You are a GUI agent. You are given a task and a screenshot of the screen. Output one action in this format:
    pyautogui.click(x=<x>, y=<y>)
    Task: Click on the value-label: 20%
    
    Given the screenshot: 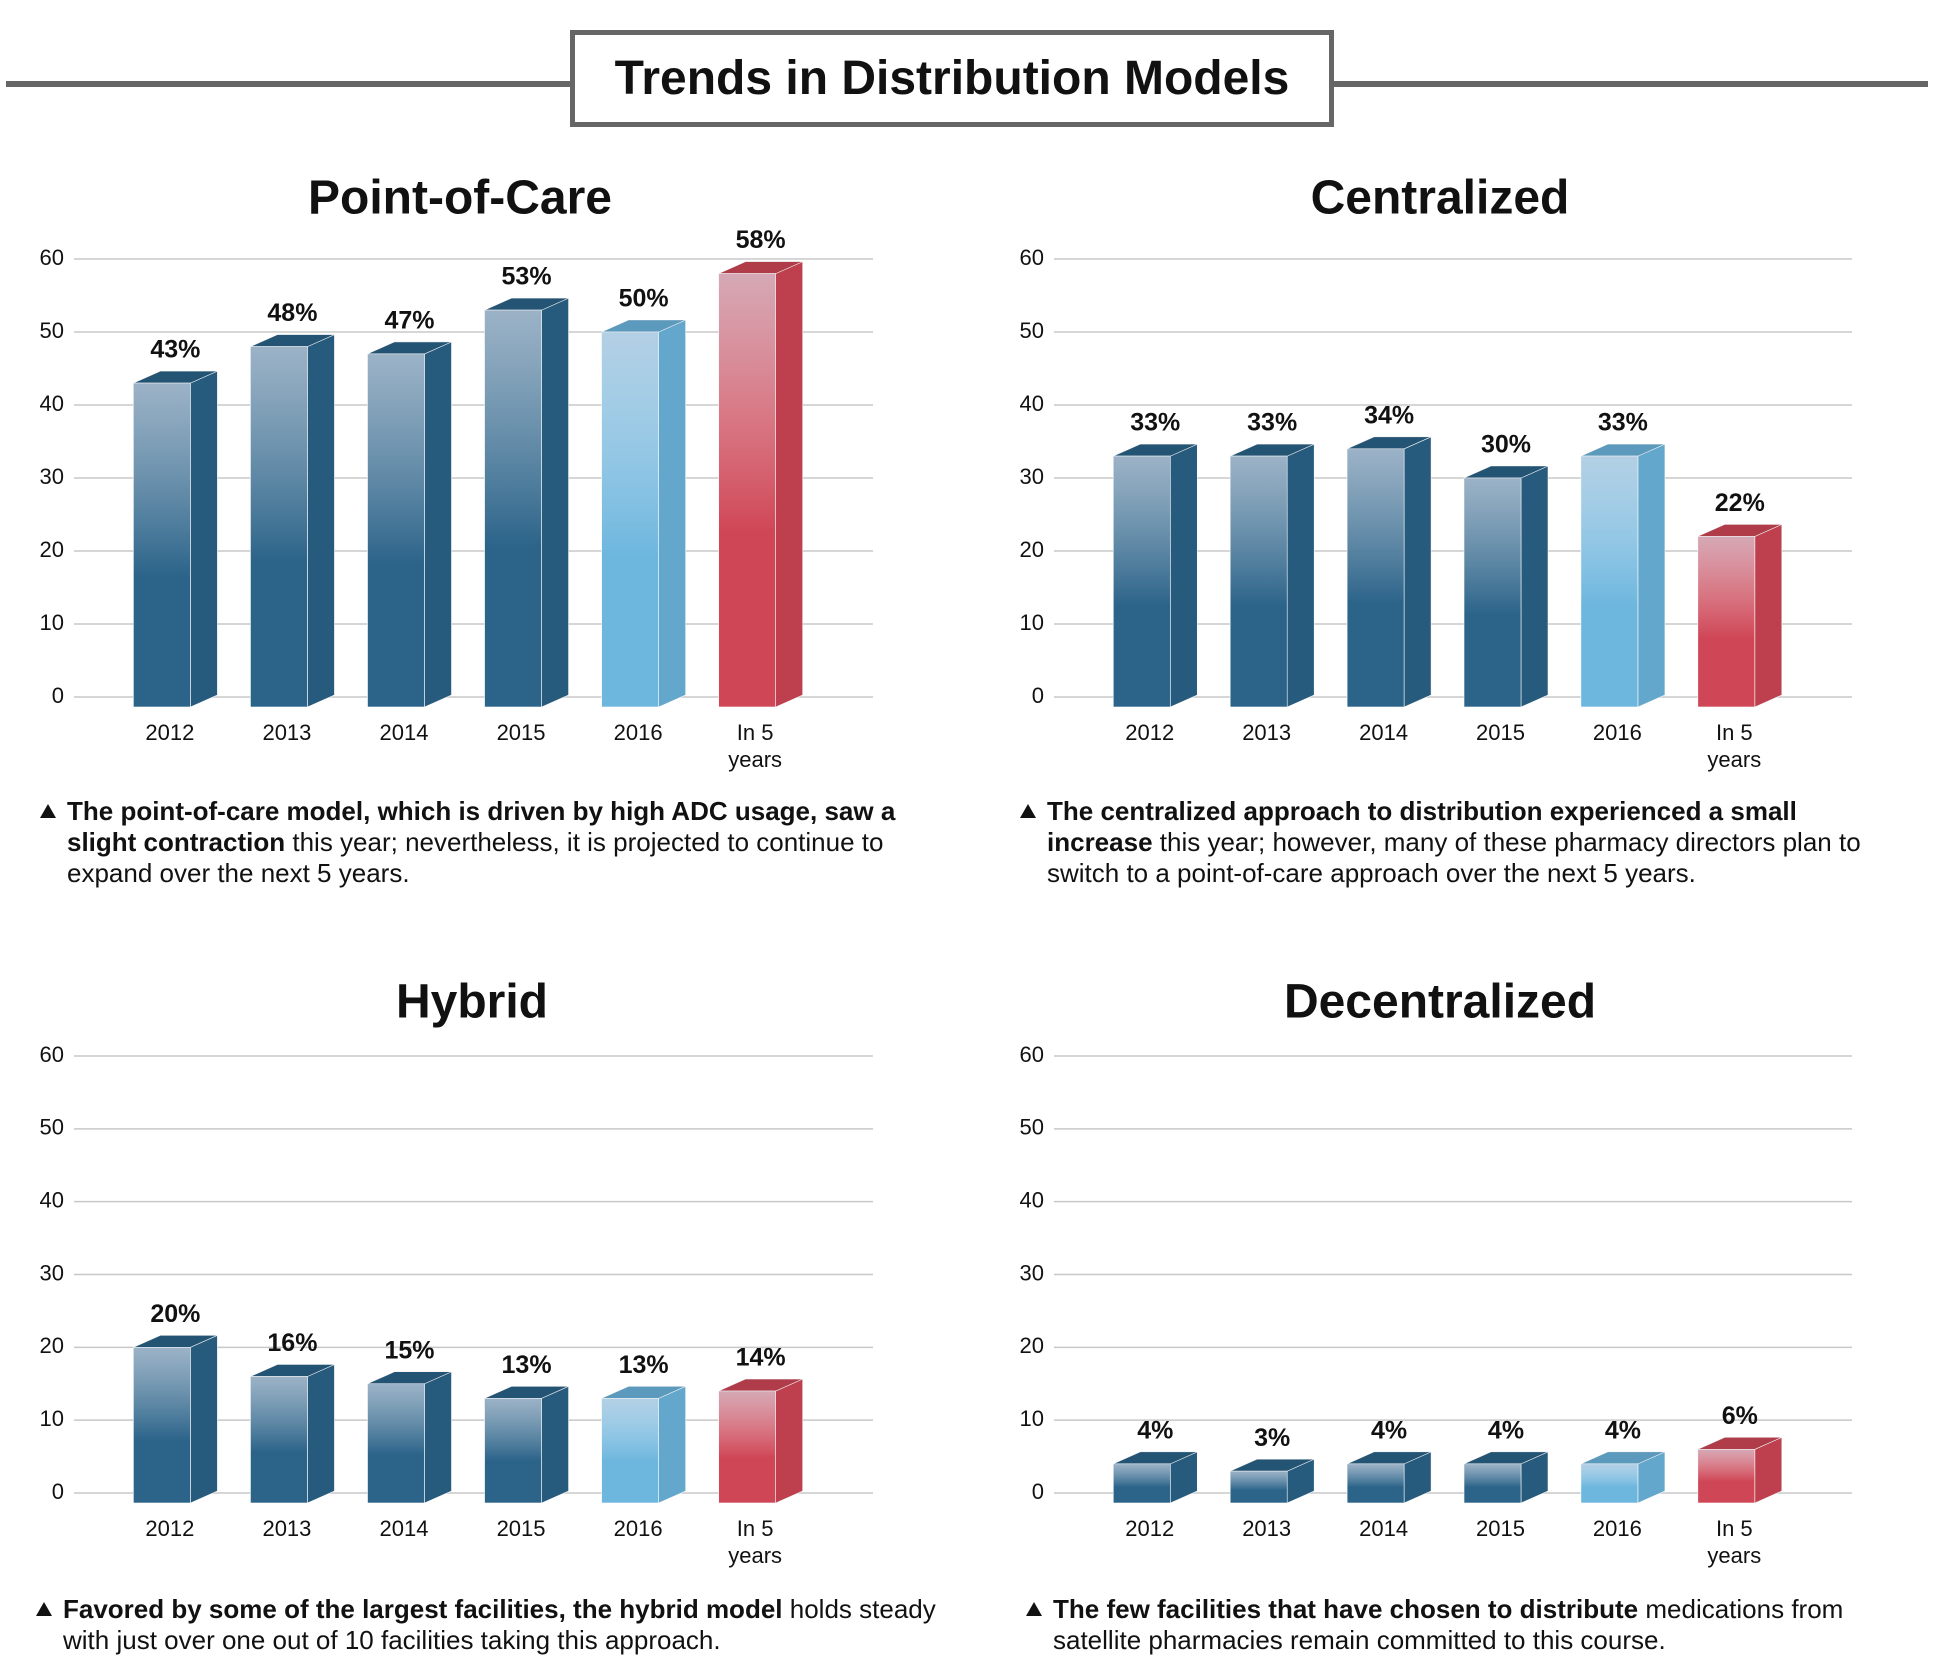 What is the action you would take?
    pyautogui.click(x=175, y=1314)
    